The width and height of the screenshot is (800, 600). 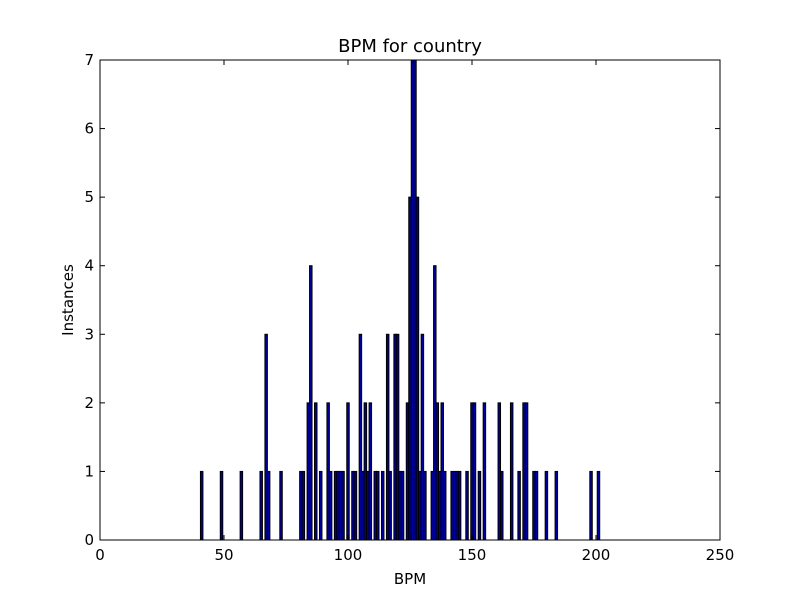 What do you see at coordinates (410, 579) in the screenshot?
I see `x-axis-label: BPM` at bounding box center [410, 579].